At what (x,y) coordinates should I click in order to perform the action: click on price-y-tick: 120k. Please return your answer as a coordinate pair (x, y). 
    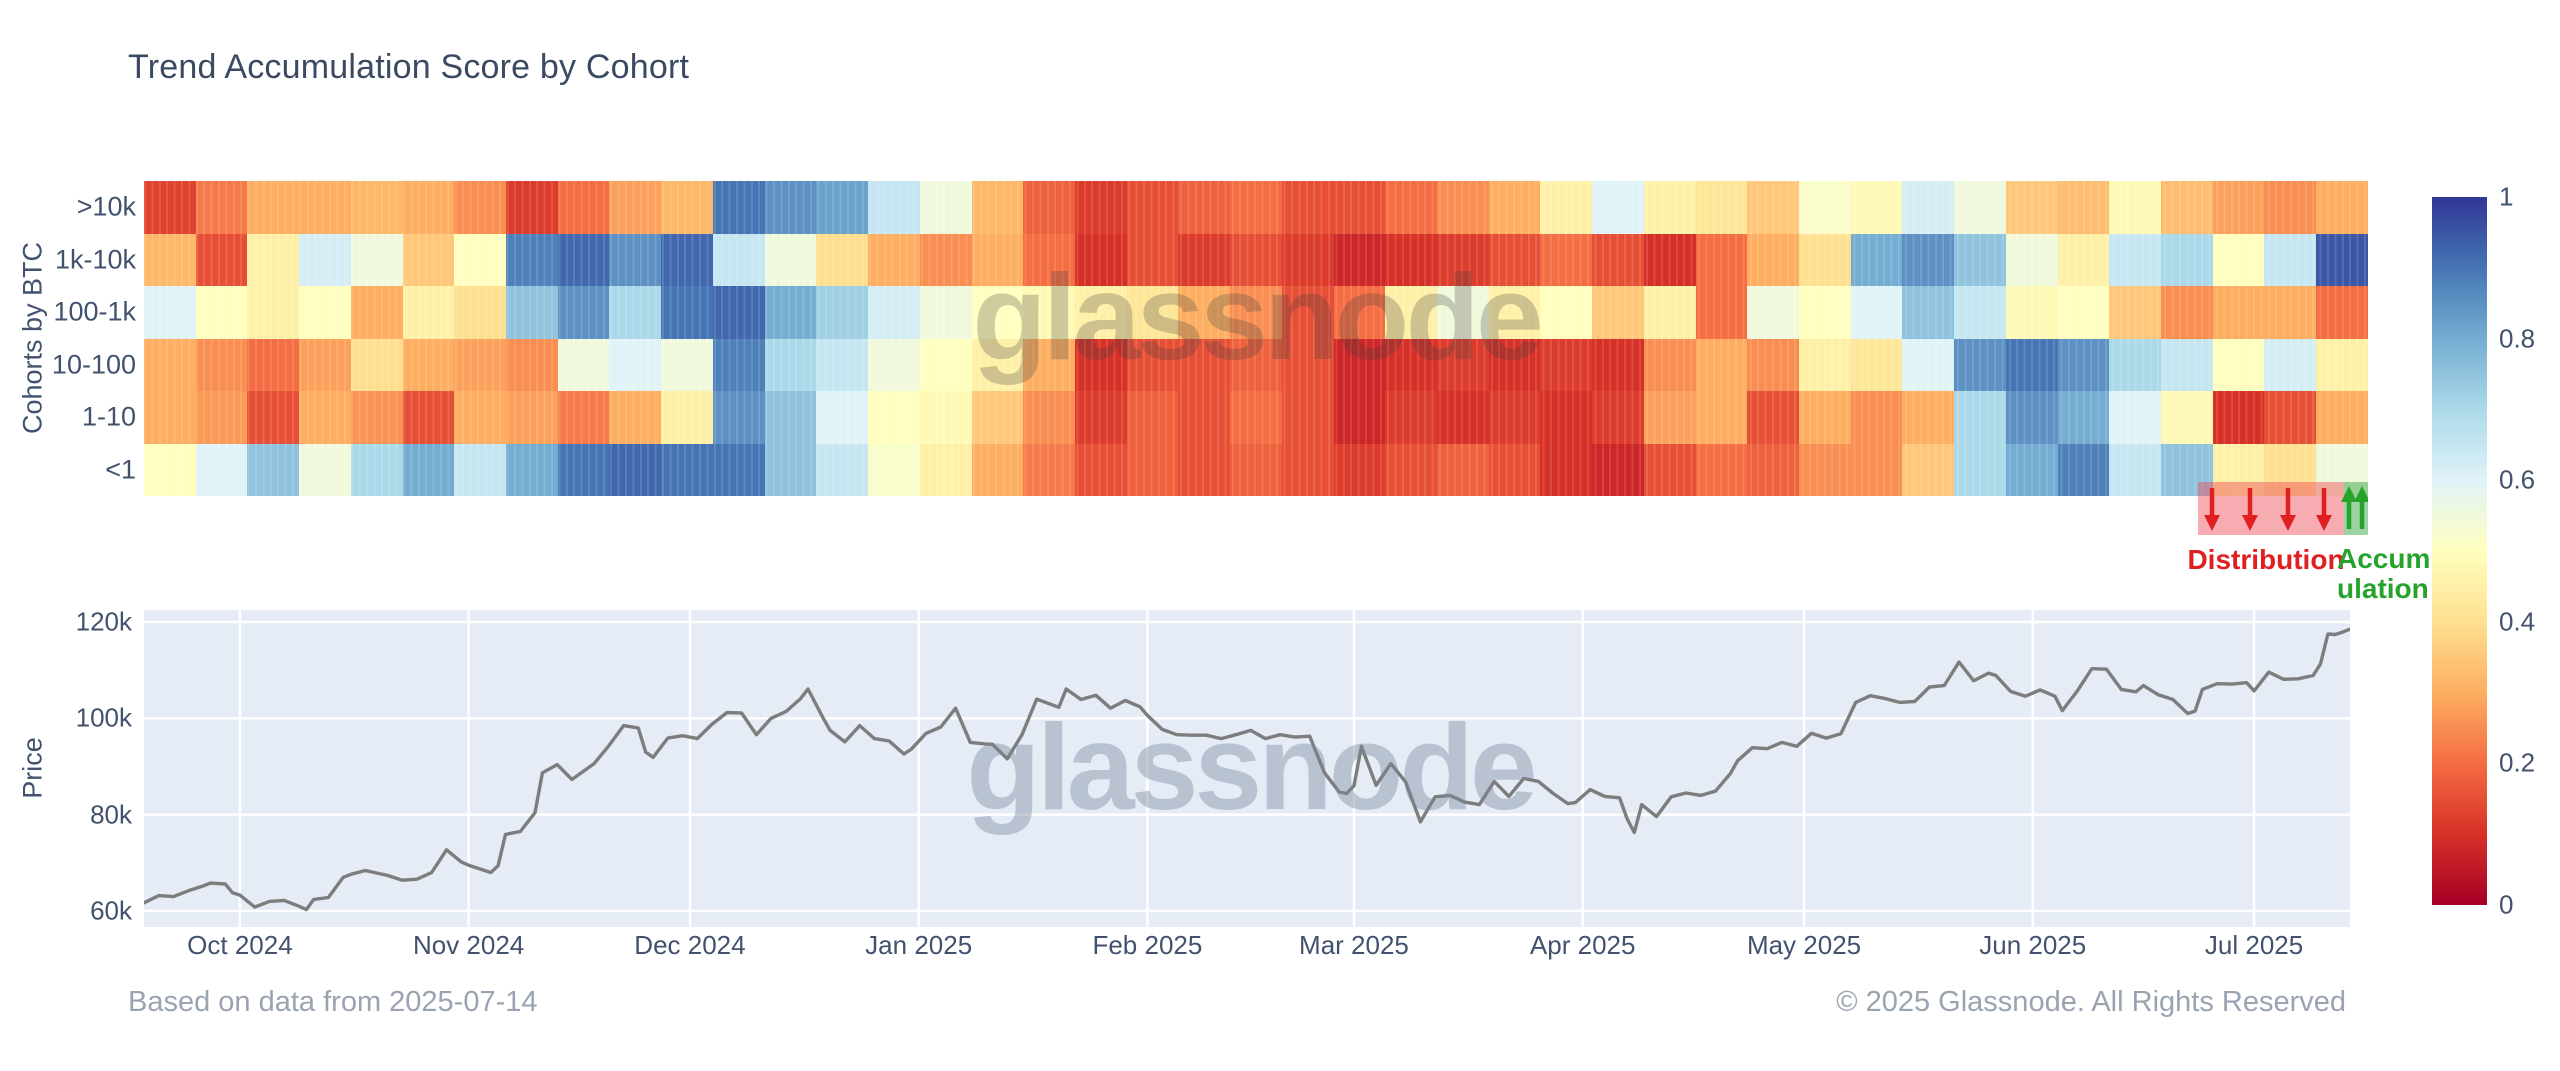
    Looking at the image, I should click on (103, 621).